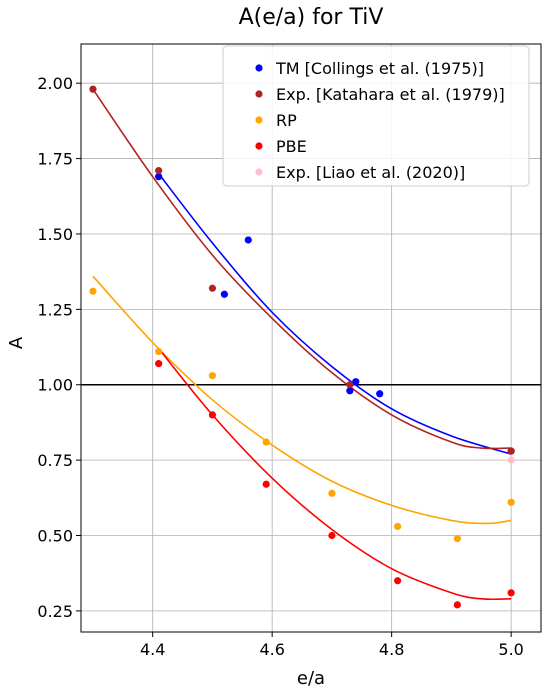 This screenshot has height=690, width=550. What do you see at coordinates (379, 68) in the screenshot?
I see `legend-label: TM [Collings et al. (1975)]` at bounding box center [379, 68].